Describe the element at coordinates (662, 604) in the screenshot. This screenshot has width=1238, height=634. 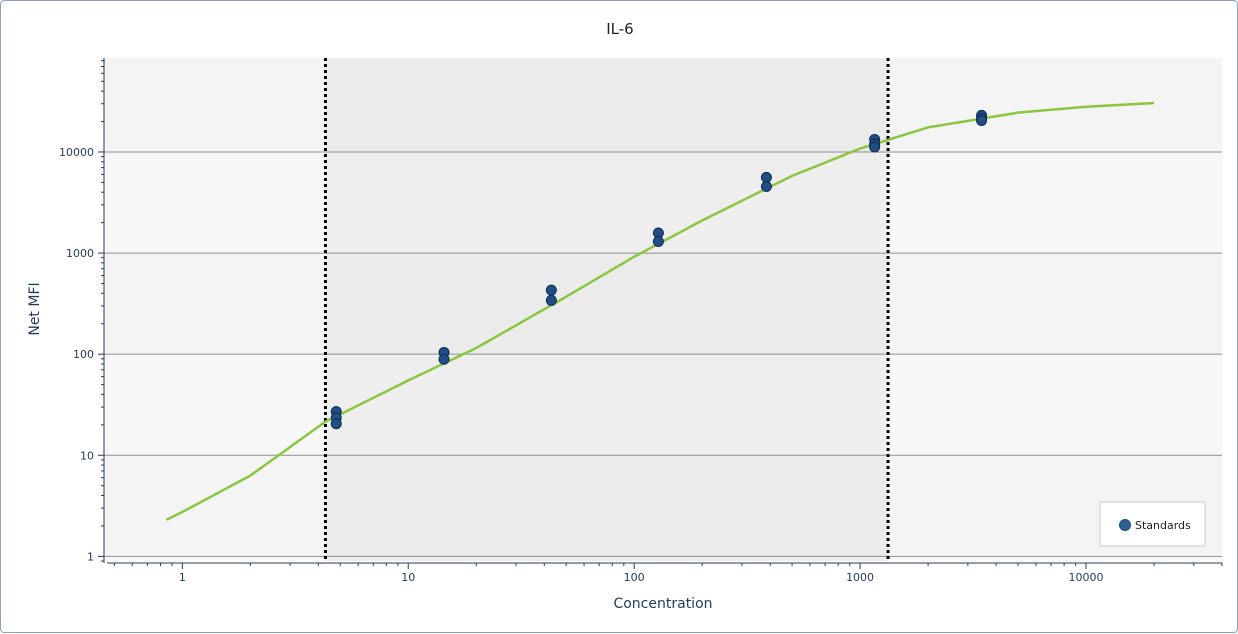
I see `x-axis-title: Concentration` at that location.